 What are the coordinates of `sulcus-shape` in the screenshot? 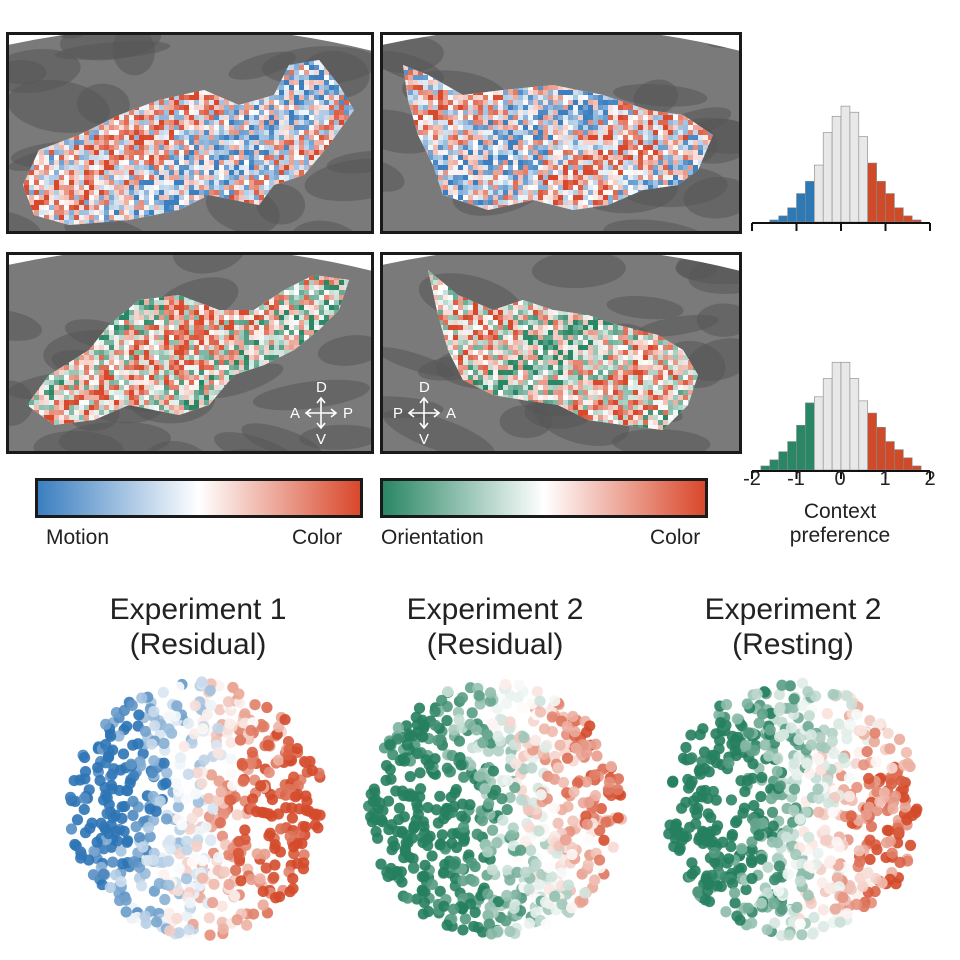 It's located at (133, 55).